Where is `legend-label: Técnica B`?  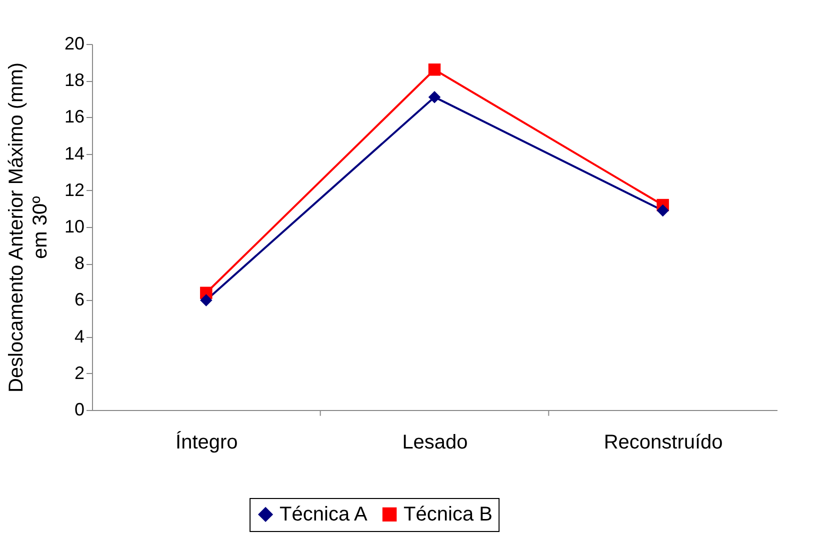 legend-label: Técnica B is located at coordinates (448, 514).